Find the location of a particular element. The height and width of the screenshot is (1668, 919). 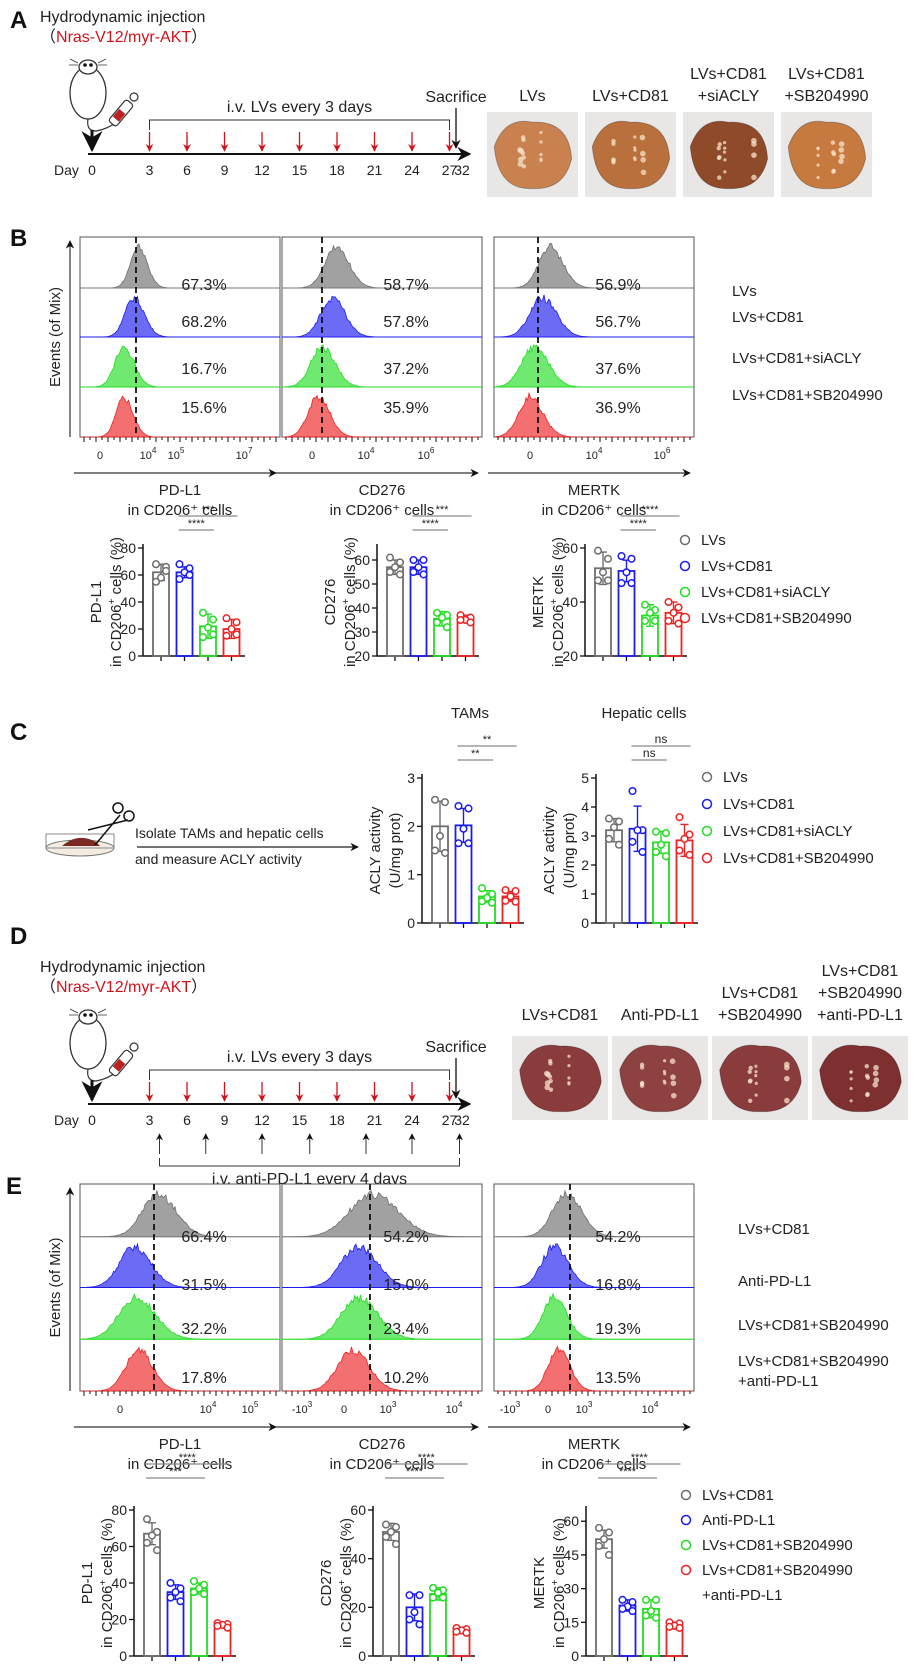

photo-label: LVs+CD81 is located at coordinates (728, 74).